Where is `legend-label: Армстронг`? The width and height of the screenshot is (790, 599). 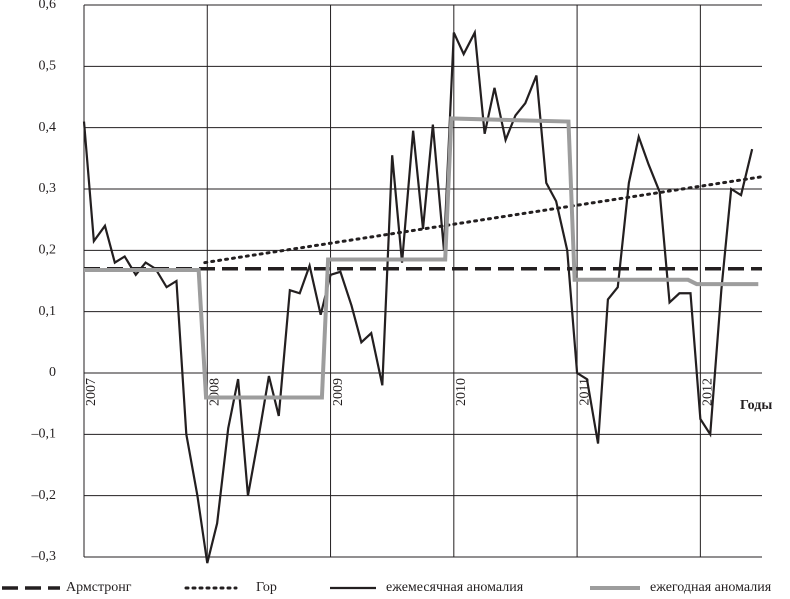 legend-label: Армстронг is located at coordinates (99, 587).